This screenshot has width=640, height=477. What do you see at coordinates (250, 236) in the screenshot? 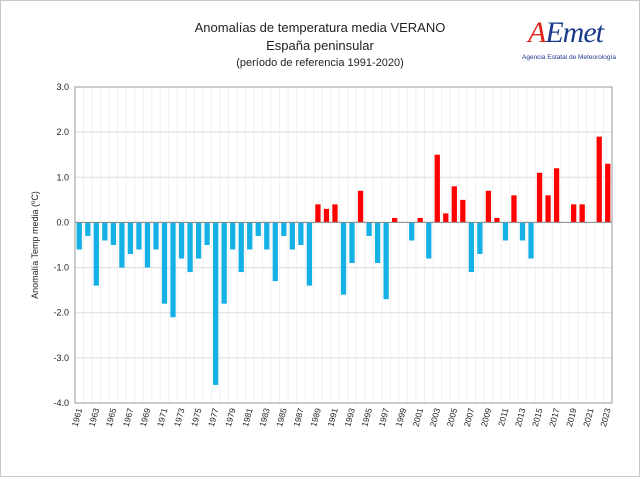
I see `bar-1981` at bounding box center [250, 236].